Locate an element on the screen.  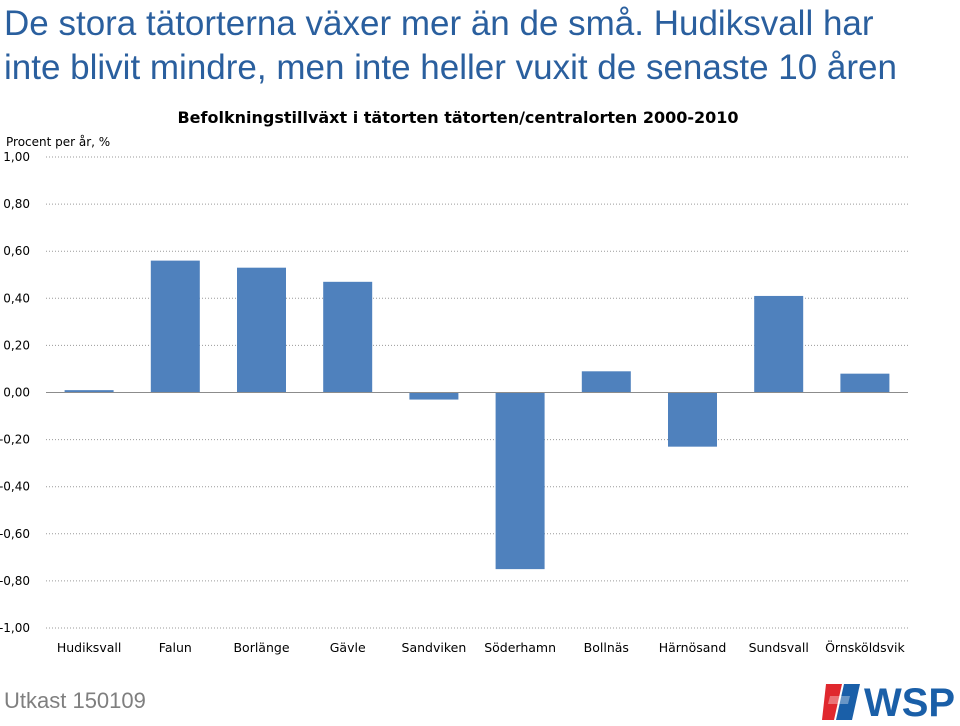
y-tick-label: 0,60 is located at coordinates (16, 251).